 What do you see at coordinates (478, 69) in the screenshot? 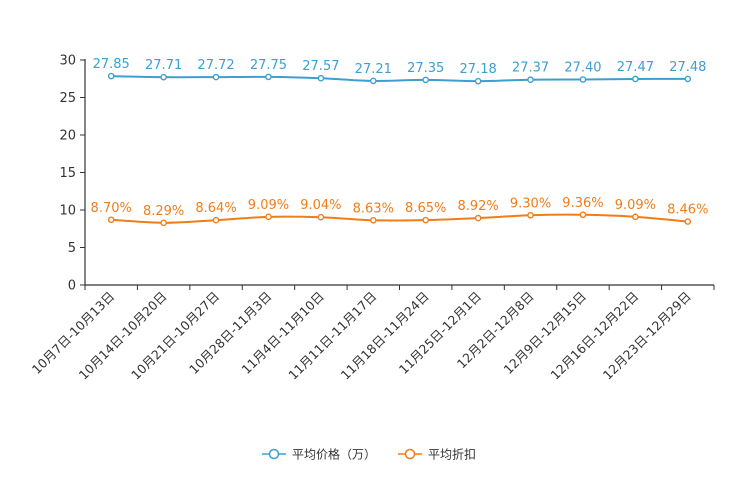
I see `data-label: 27.18` at bounding box center [478, 69].